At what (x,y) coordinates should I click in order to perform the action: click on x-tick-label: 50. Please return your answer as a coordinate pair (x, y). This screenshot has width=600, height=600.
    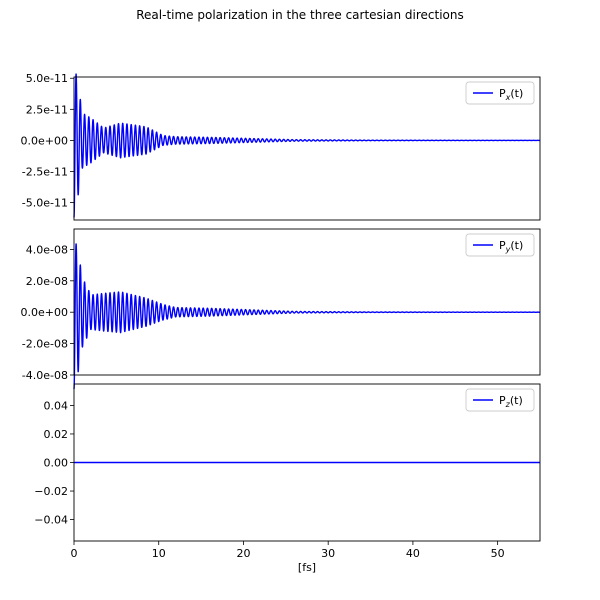
    Looking at the image, I should click on (498, 553).